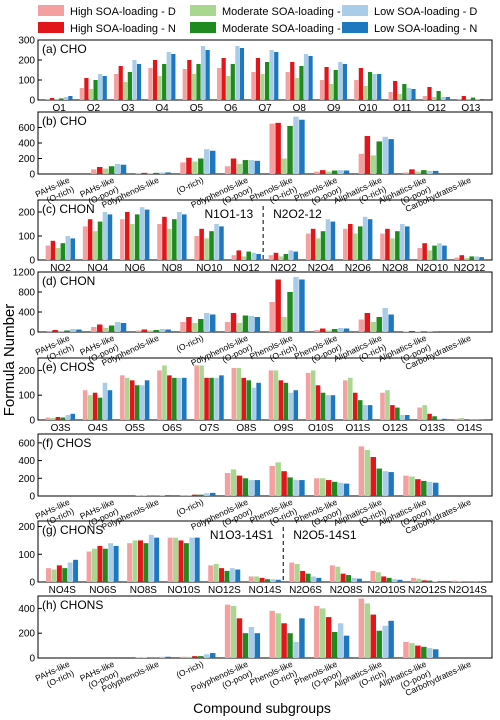  I want to click on legend-label: Low SOA-loading - N, so click(425, 29).